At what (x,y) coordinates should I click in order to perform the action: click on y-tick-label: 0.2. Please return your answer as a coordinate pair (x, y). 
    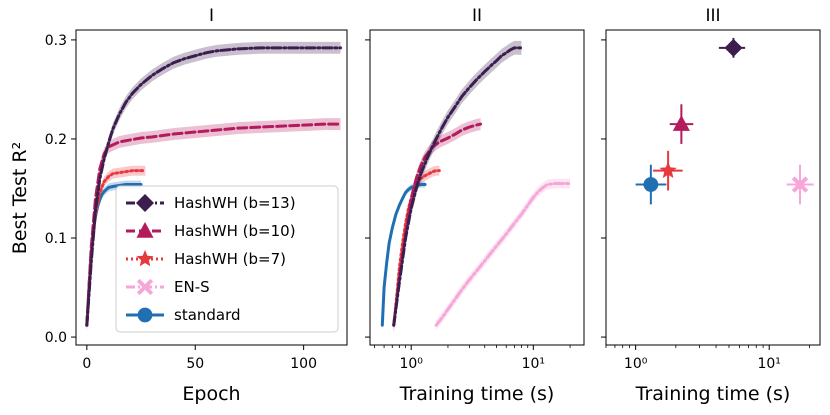
    Looking at the image, I should click on (56, 140).